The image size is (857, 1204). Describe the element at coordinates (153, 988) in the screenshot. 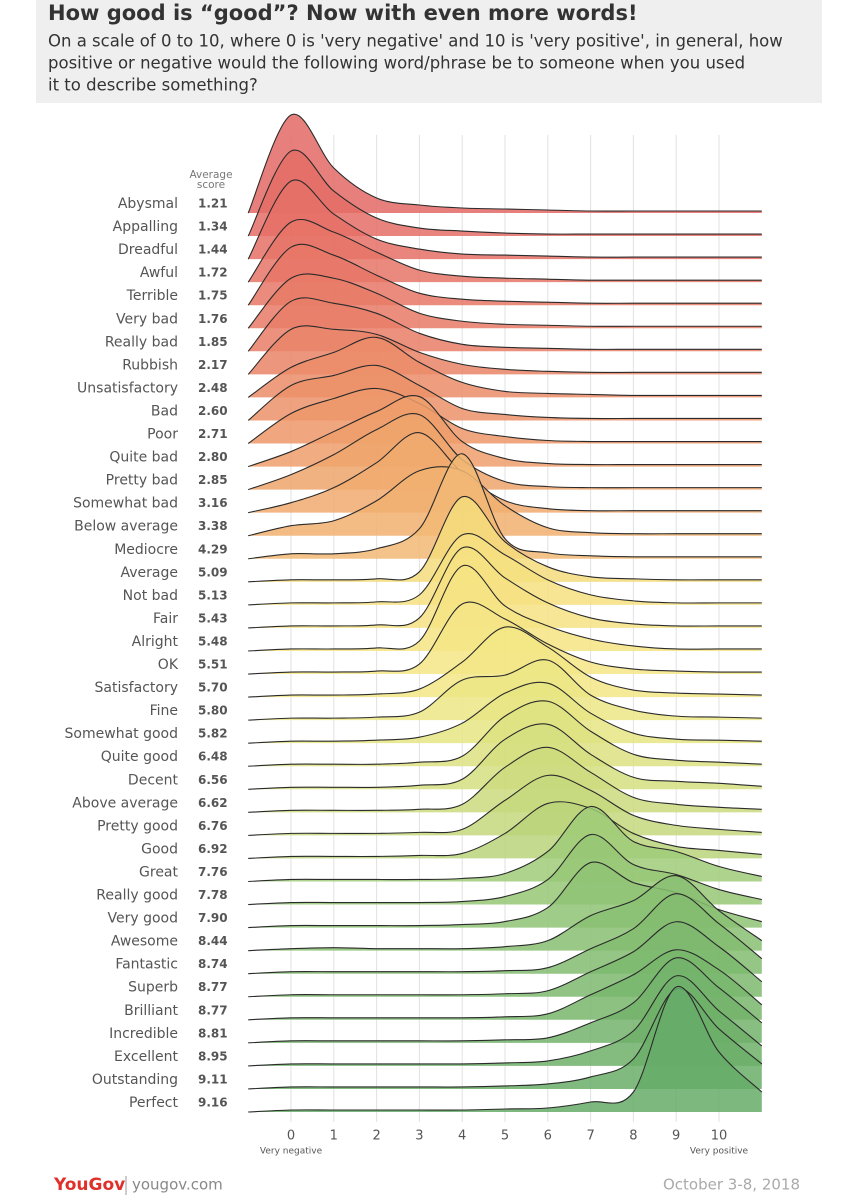

I see `word-label: Superb` at that location.